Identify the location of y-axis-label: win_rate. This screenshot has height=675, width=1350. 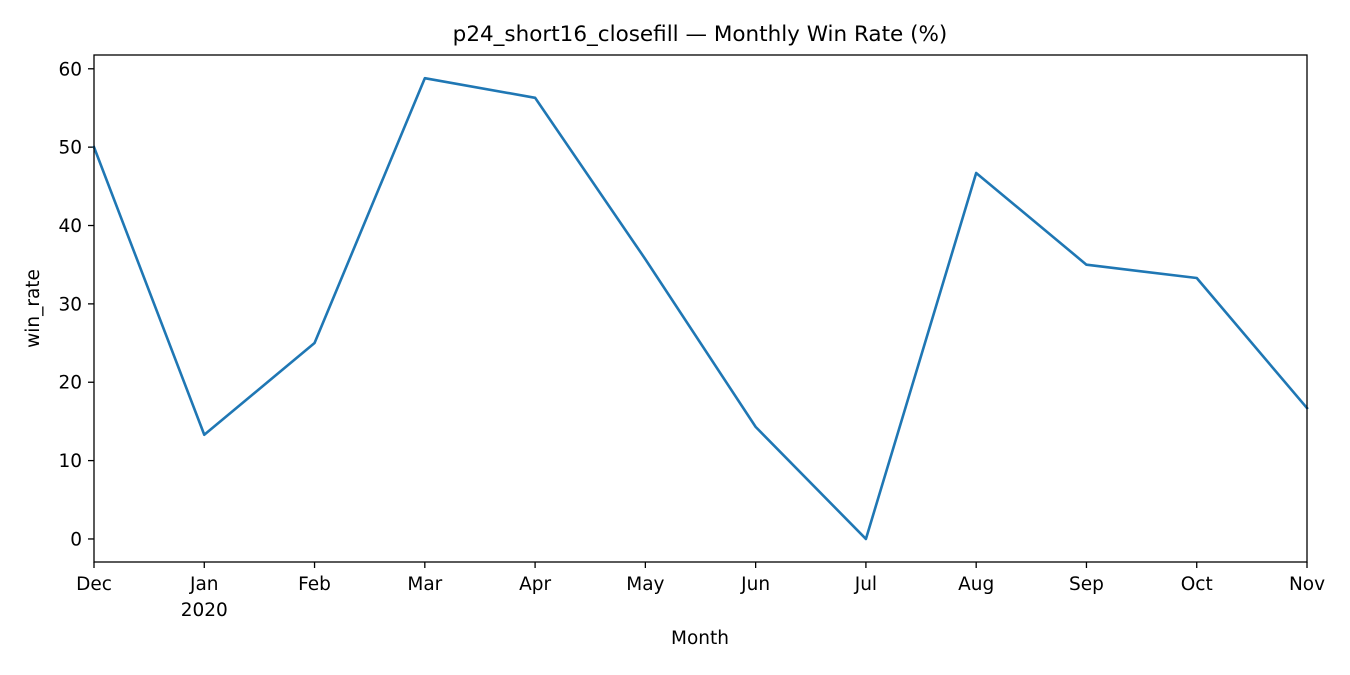
(33, 308).